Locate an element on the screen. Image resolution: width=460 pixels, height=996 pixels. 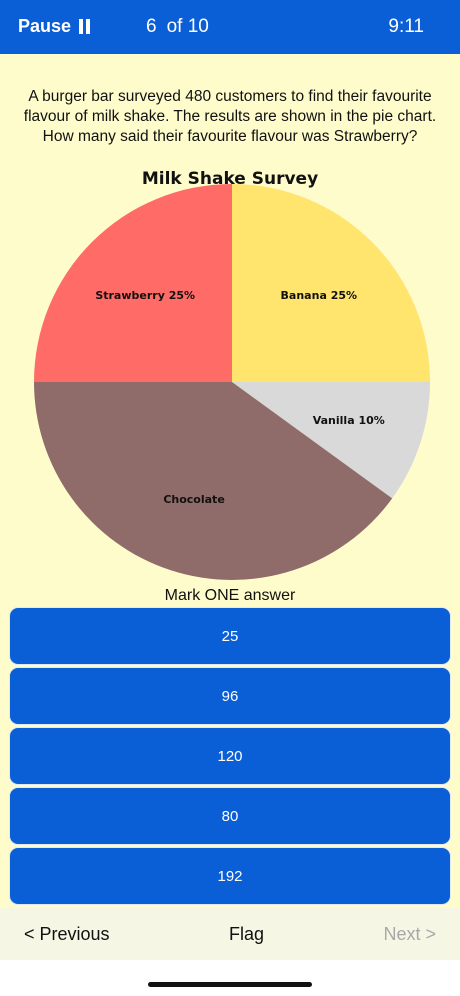
pause-button: Pause is located at coordinates (54, 26).